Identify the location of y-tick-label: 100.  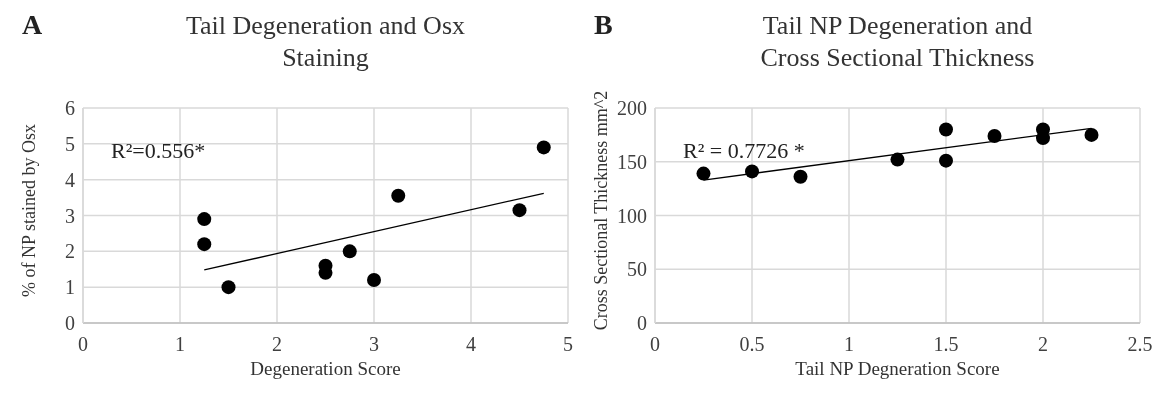
(632, 215).